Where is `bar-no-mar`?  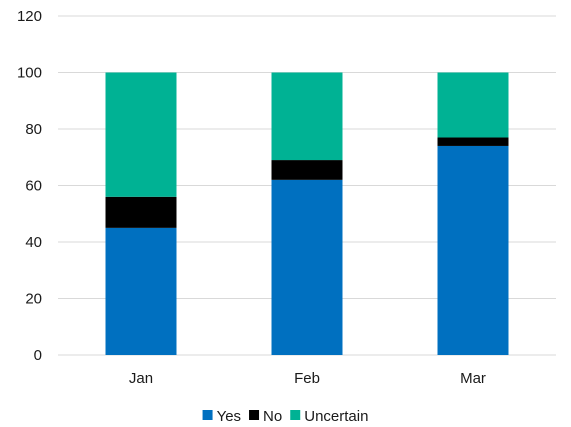
bar-no-mar is located at coordinates (473, 141).